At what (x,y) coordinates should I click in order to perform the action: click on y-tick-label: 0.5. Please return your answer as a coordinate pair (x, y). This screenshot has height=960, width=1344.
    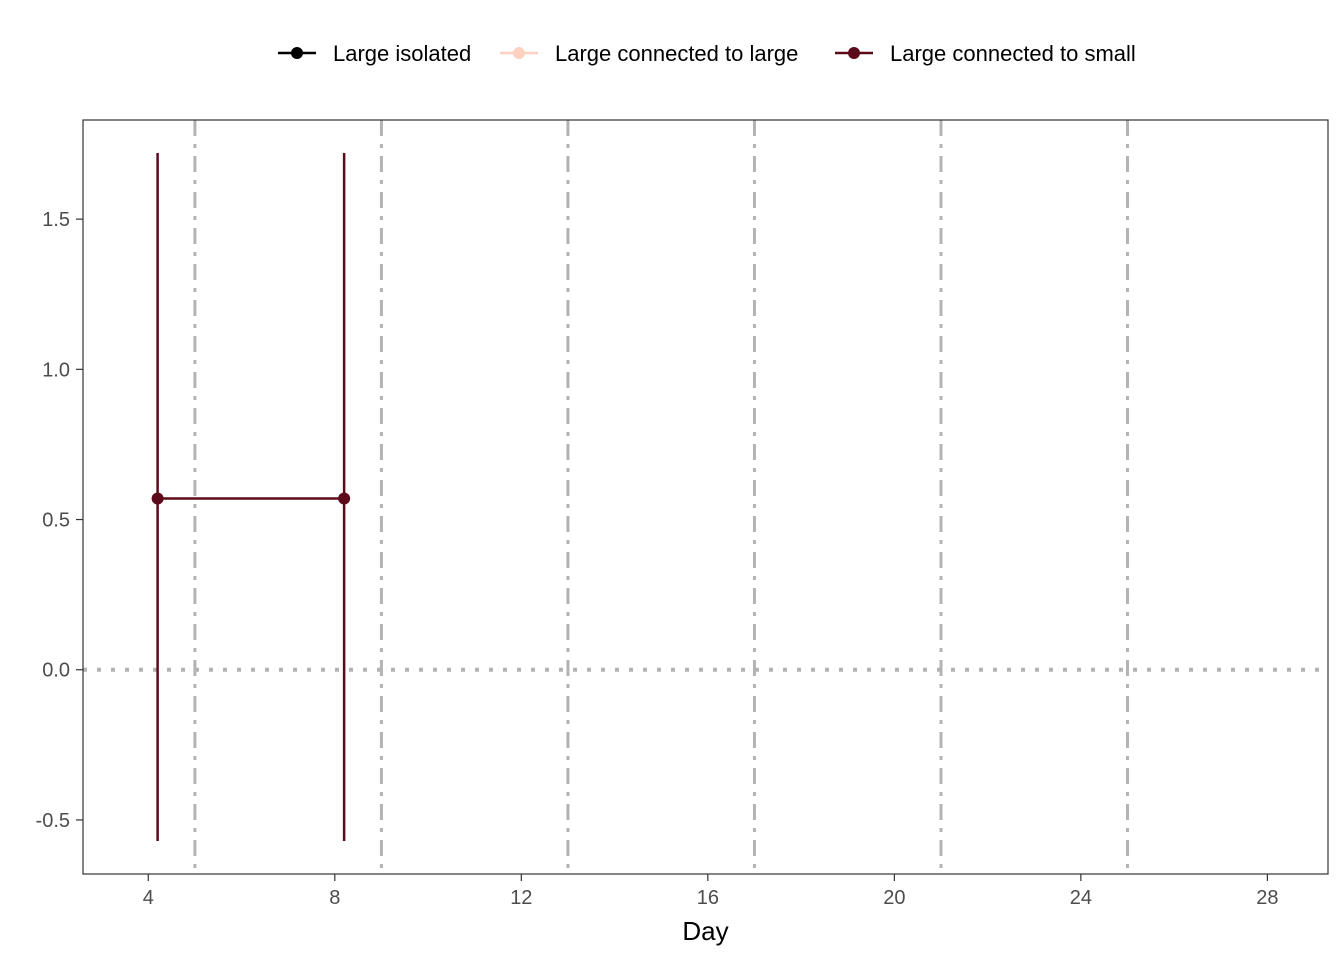
    Looking at the image, I should click on (56, 521).